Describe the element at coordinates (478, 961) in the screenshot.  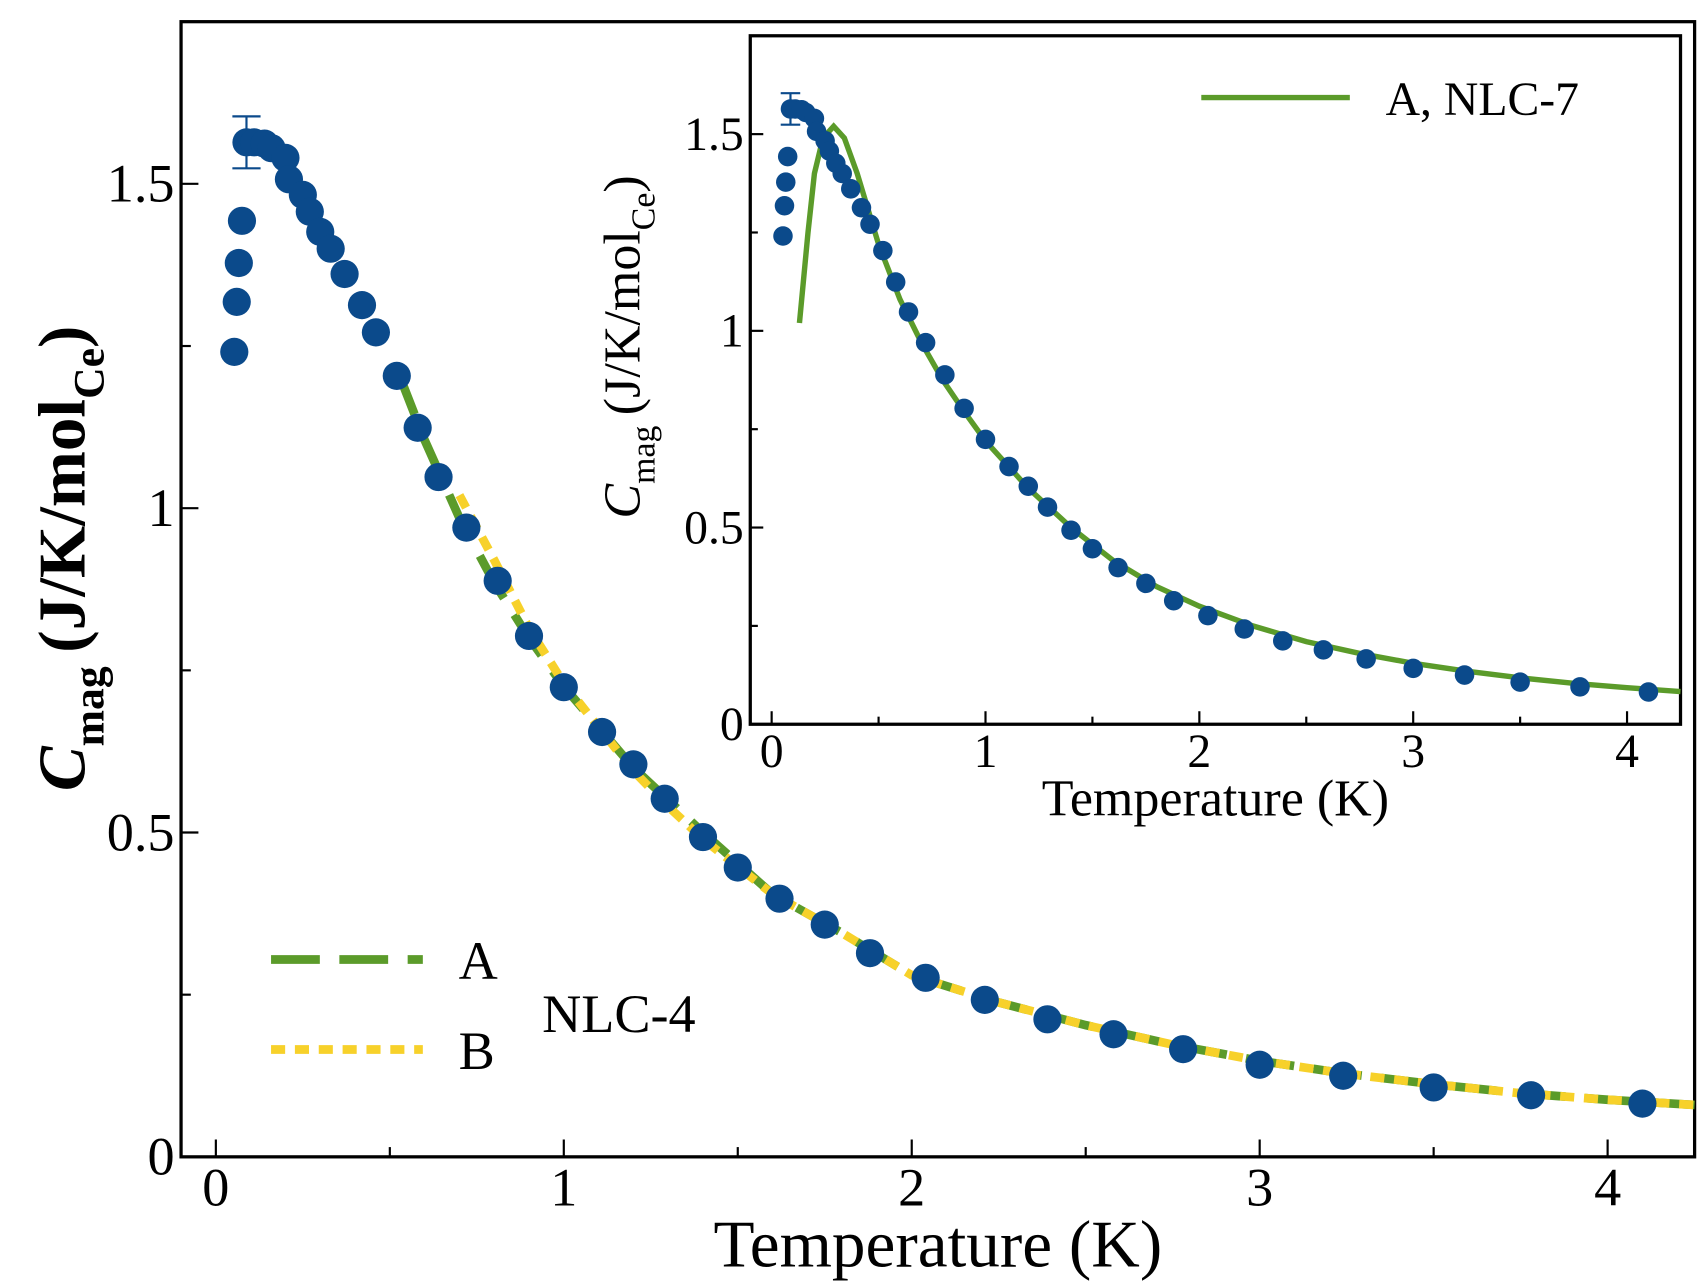
I see `legend-label: A` at that location.